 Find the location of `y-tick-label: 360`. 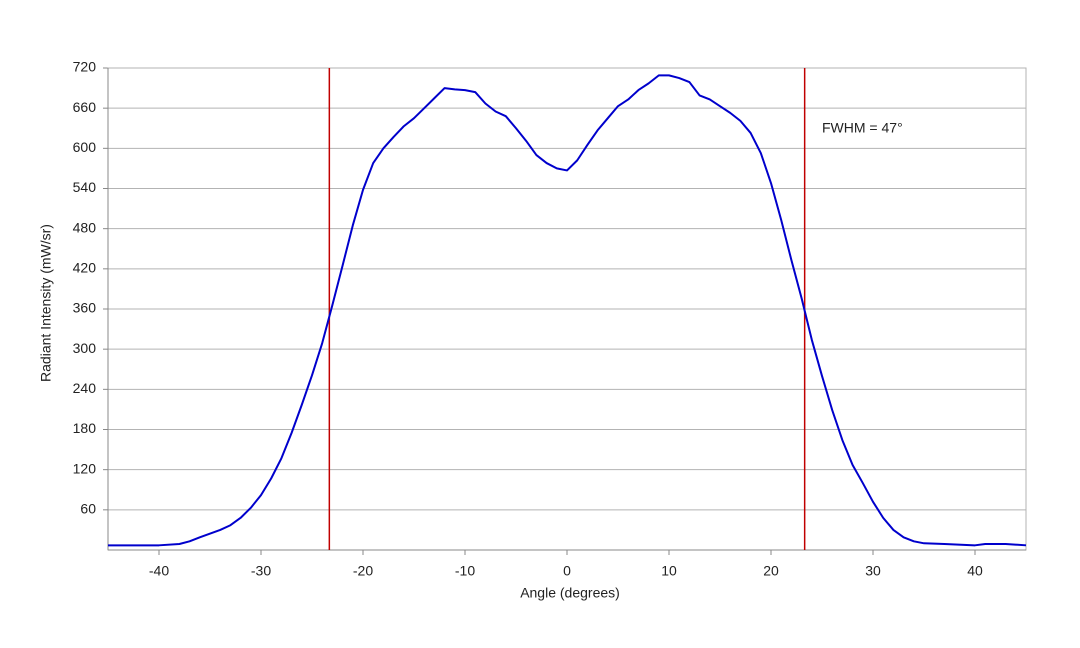

y-tick-label: 360 is located at coordinates (85, 308).